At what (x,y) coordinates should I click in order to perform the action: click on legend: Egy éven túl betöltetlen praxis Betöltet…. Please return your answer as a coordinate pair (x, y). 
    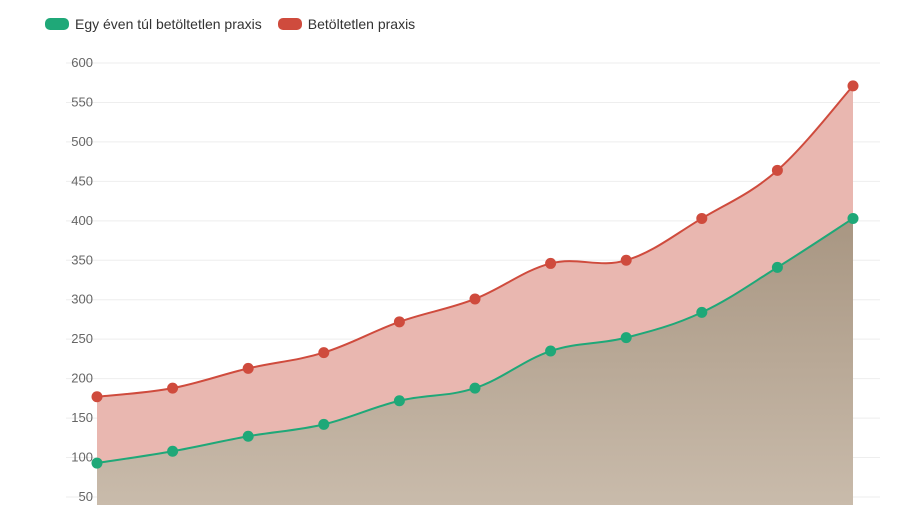
    Looking at the image, I should click on (238, 24).